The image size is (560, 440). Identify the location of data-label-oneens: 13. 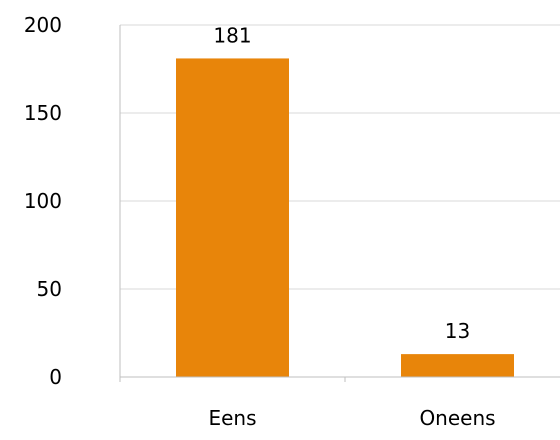
(457, 331).